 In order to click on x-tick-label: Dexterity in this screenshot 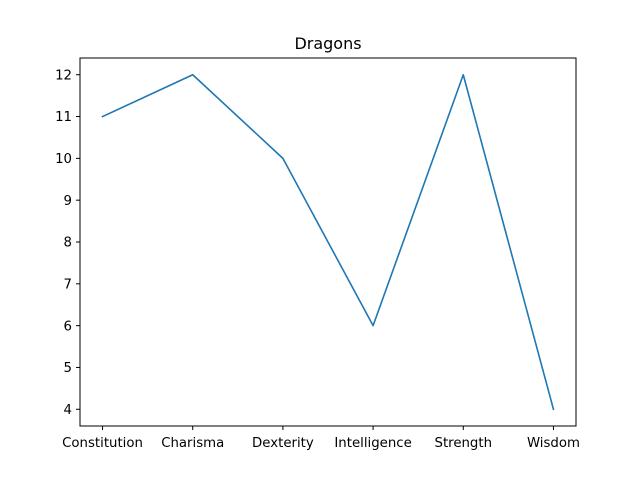, I will do `click(283, 443)`.